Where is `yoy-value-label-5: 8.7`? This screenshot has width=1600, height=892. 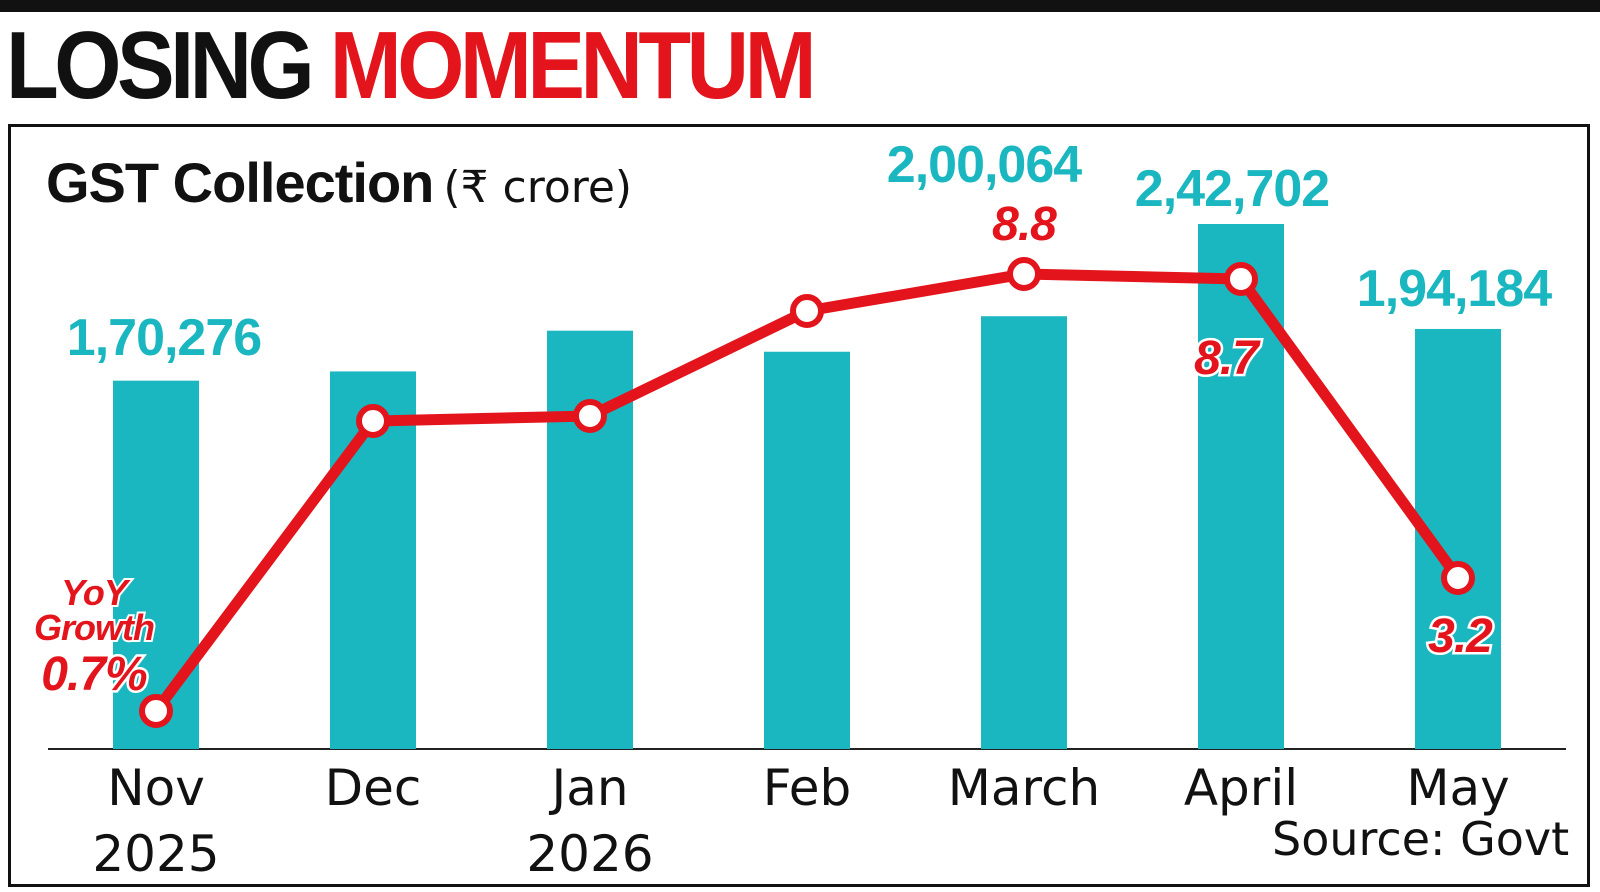 yoy-value-label-5: 8.7 is located at coordinates (1227, 358).